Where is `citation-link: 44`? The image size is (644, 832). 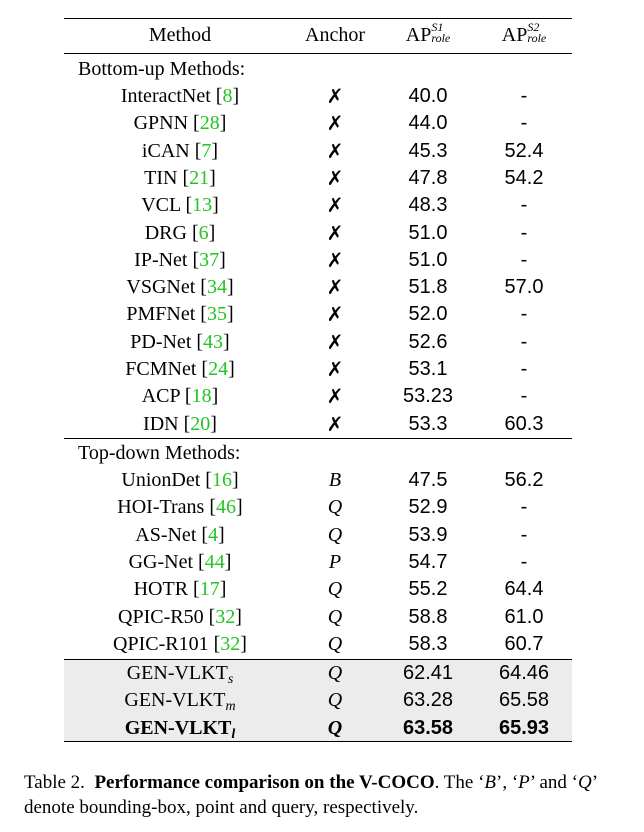
citation-link: 44 is located at coordinates (214, 561).